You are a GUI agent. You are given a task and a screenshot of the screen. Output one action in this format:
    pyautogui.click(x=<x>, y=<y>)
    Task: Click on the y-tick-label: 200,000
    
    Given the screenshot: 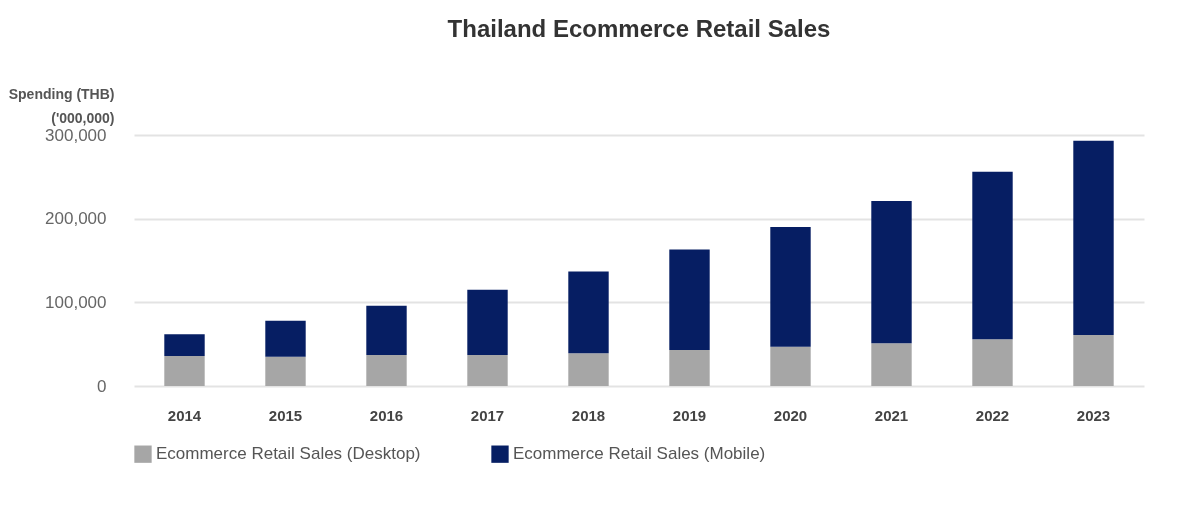 What is the action you would take?
    pyautogui.click(x=76, y=219)
    